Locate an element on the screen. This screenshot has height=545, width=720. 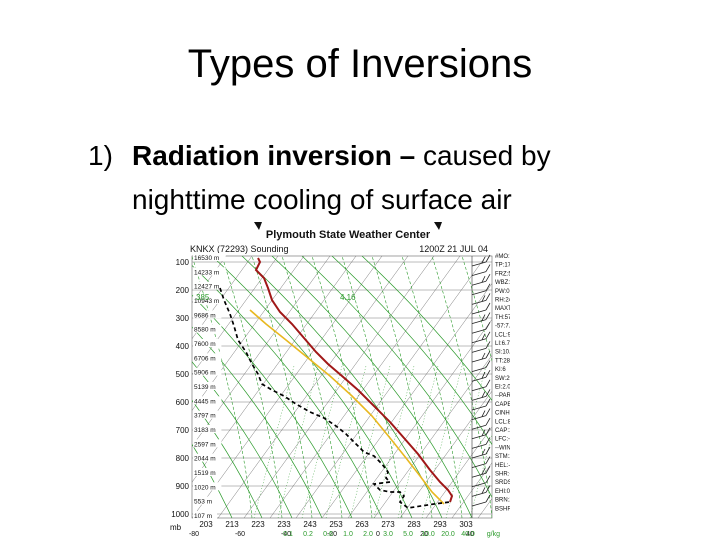
kelvin-tick-label: 283 is located at coordinates (414, 524).